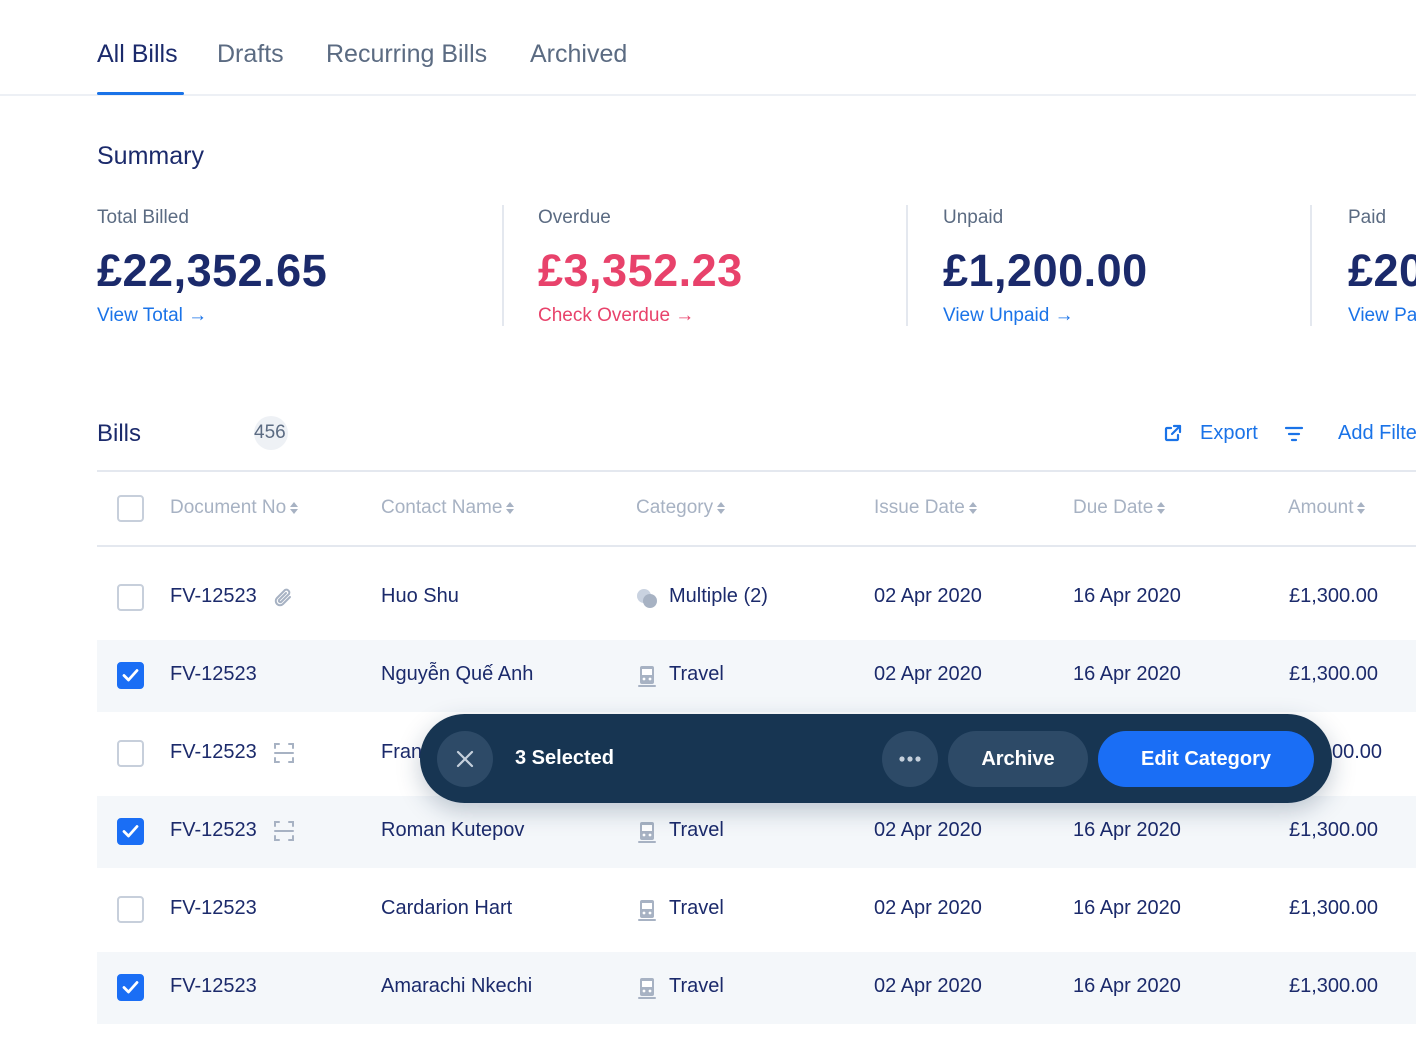  What do you see at coordinates (1173, 433) in the screenshot?
I see `external-link-icon` at bounding box center [1173, 433].